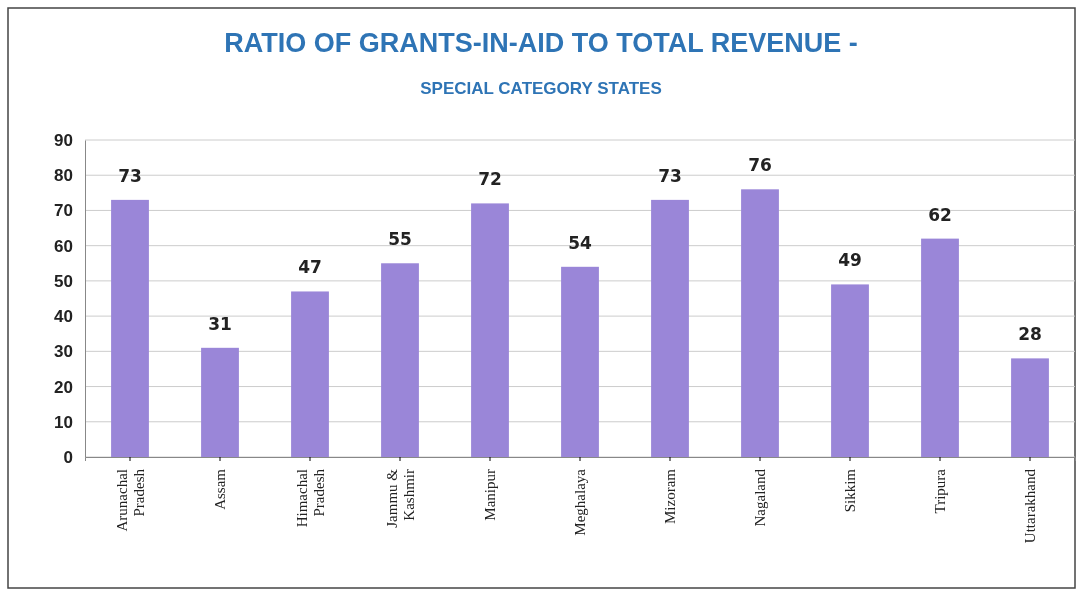 Image resolution: width=1083 pixels, height=594 pixels. Describe the element at coordinates (130, 500) in the screenshot. I see `x-tick-label: Arunachal Pradesh` at that location.